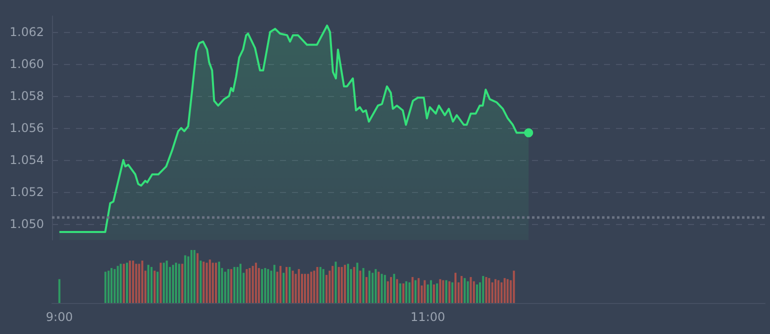 The image size is (770, 334). Describe the element at coordinates (27, 64) in the screenshot. I see `y-tick-label: 1.060` at that location.